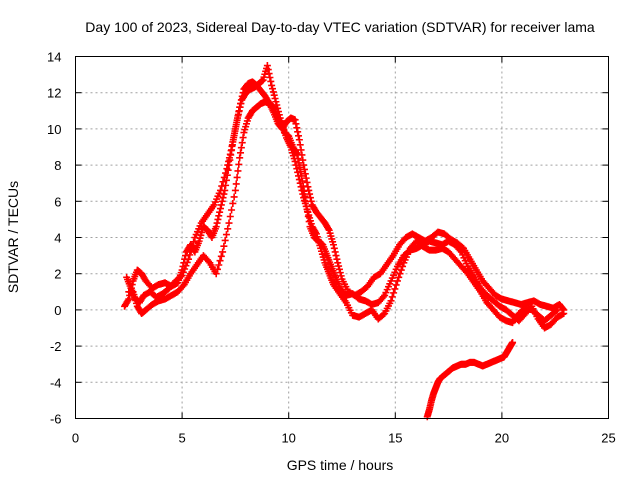 Image resolution: width=640 pixels, height=480 pixels. What do you see at coordinates (57, 201) in the screenshot?
I see `y-tick-label: 6` at bounding box center [57, 201].